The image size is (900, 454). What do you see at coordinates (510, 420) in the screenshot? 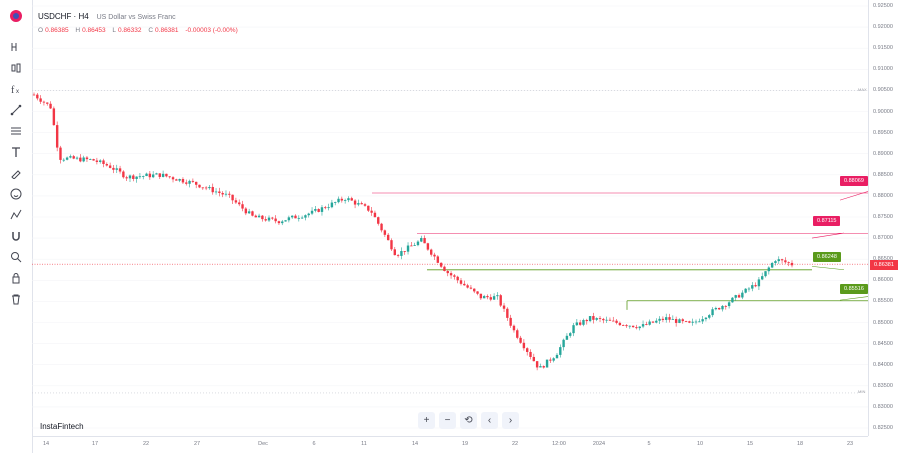
I see `scroll-right-button: ›` at bounding box center [510, 420].